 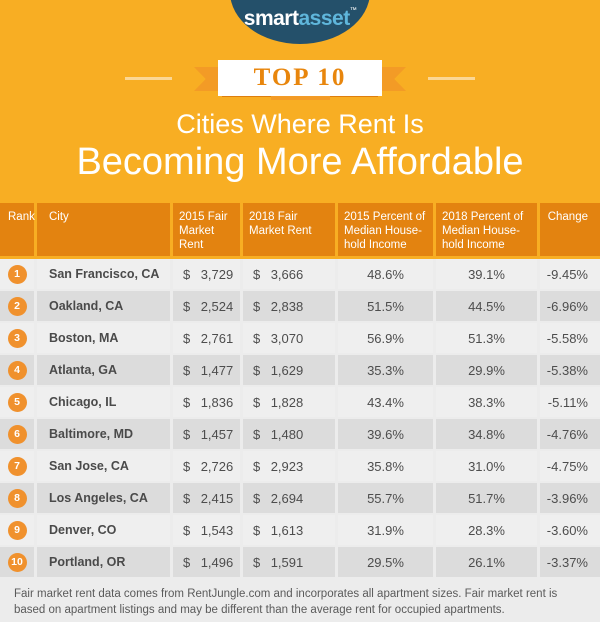 I want to click on percent-2018-cell: 34.8%, so click(x=486, y=434).